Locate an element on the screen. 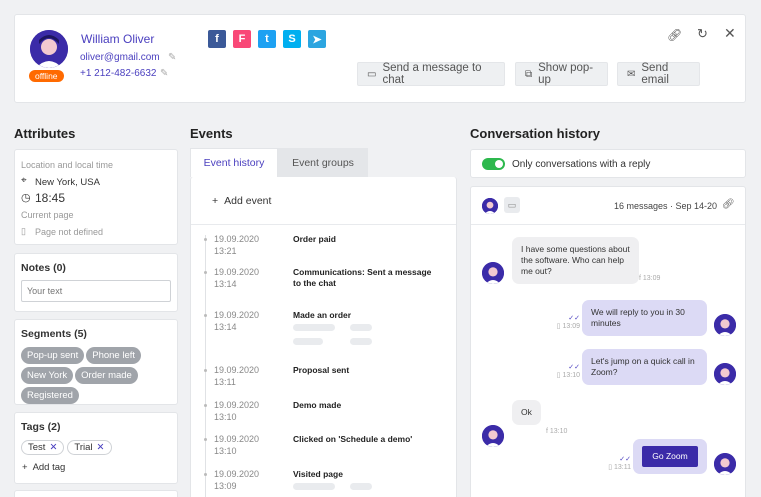 The image size is (761, 497). tab-event-groups: Event groups is located at coordinates (323, 162).